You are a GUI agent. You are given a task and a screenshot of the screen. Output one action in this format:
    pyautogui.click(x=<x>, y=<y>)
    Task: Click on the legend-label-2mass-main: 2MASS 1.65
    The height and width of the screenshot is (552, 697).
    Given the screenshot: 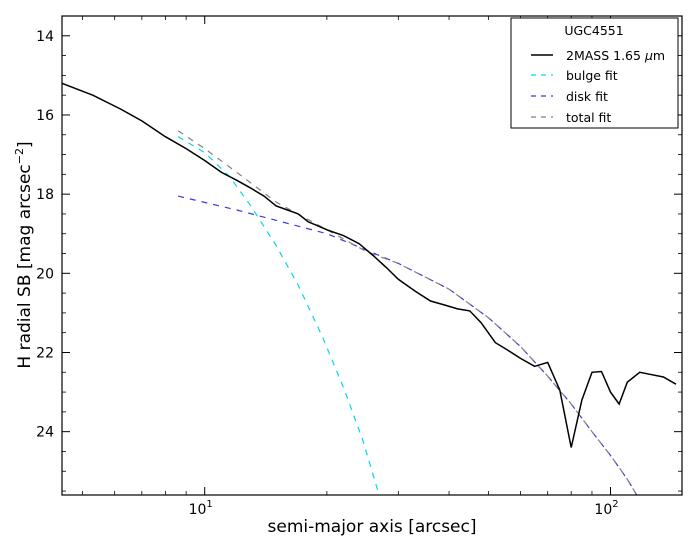 What is the action you would take?
    pyautogui.click(x=605, y=55)
    